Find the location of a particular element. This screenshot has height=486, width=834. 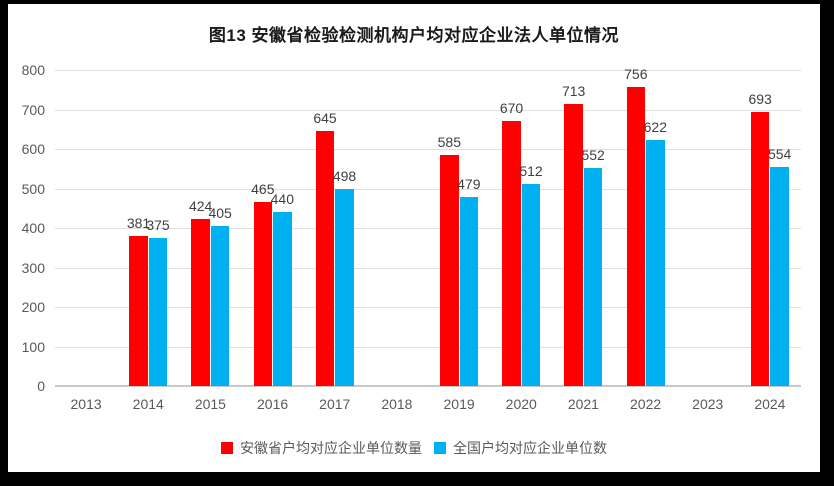

data-label: 585 is located at coordinates (449, 141).